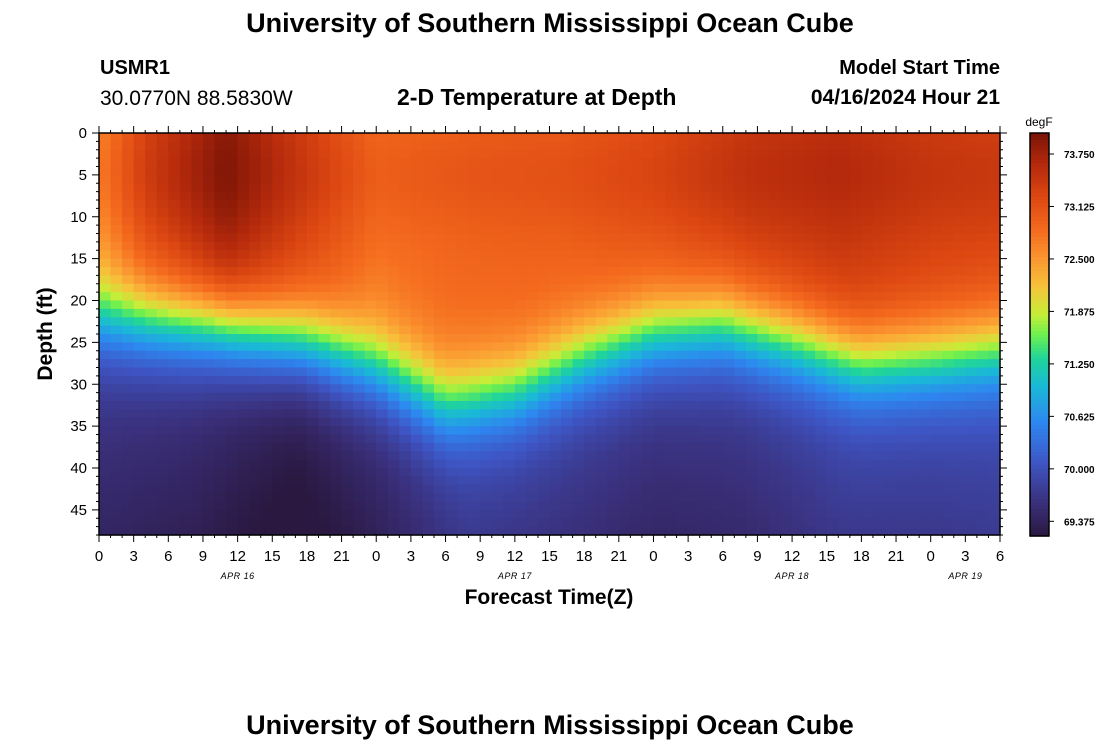 The width and height of the screenshot is (1100, 750). What do you see at coordinates (549, 556) in the screenshot?
I see `x-tick-label: 15` at bounding box center [549, 556].